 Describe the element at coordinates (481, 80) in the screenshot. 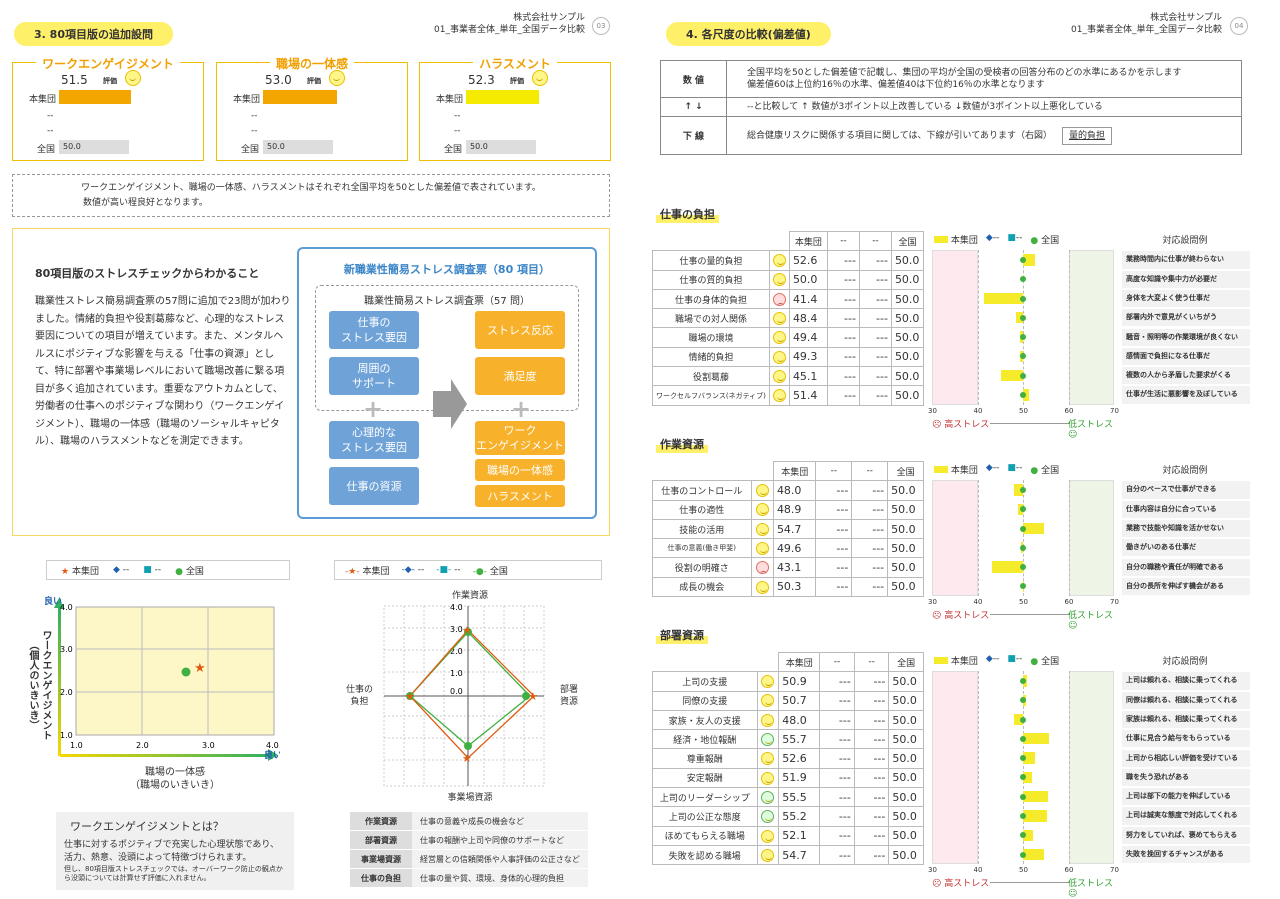

I see `metric-value: 52.3` at that location.